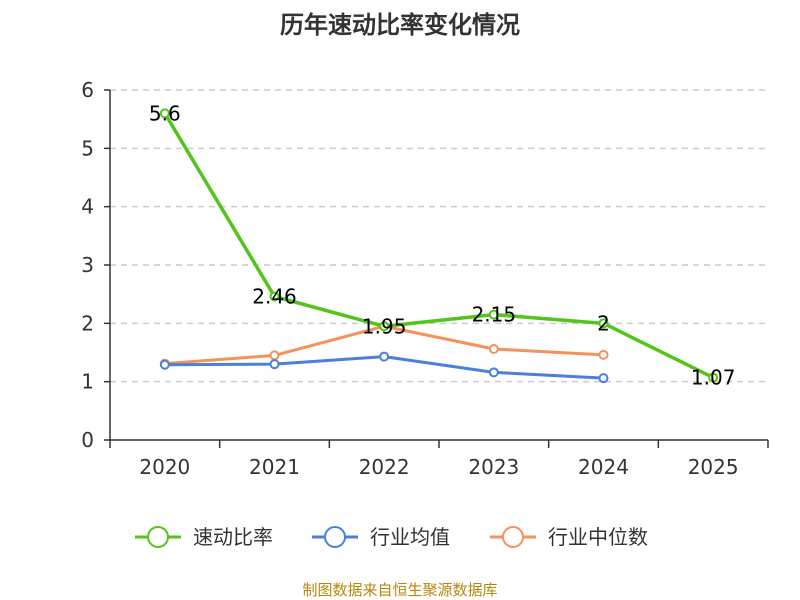 The height and width of the screenshot is (600, 800). What do you see at coordinates (598, 537) in the screenshot?
I see `legend-label: 行业中位数` at bounding box center [598, 537].